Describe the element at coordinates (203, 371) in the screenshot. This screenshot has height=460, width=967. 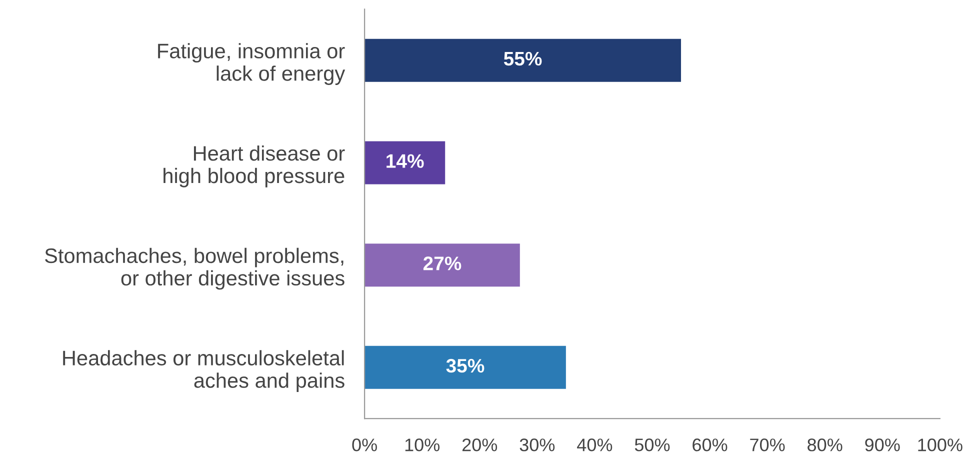
I see `y-tick-label: Headaches or musculoskeletal aches and pains` at that location.